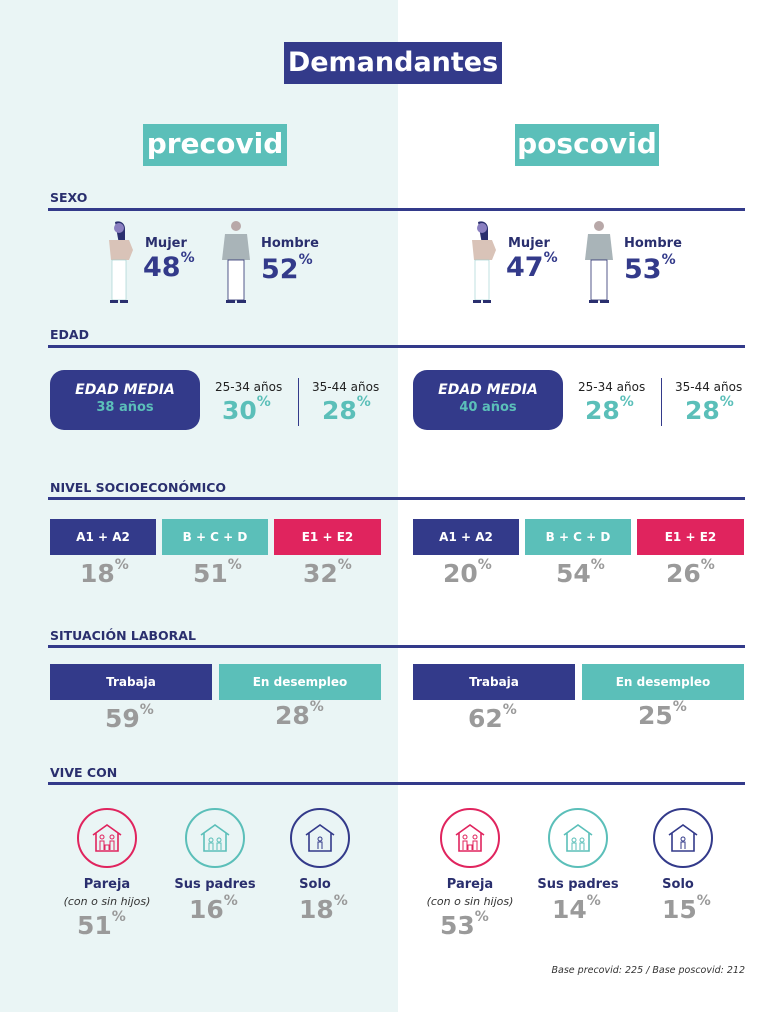  I want to click on footnote: Base precovid: 225 / Base poscovid: 212, so click(648, 970).